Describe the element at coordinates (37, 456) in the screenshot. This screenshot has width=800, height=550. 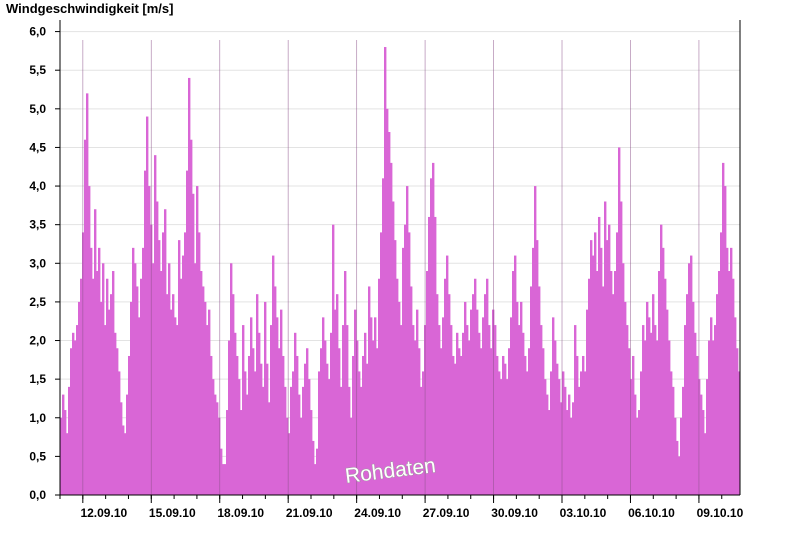
I see `y-tick-label: 0,5` at that location.